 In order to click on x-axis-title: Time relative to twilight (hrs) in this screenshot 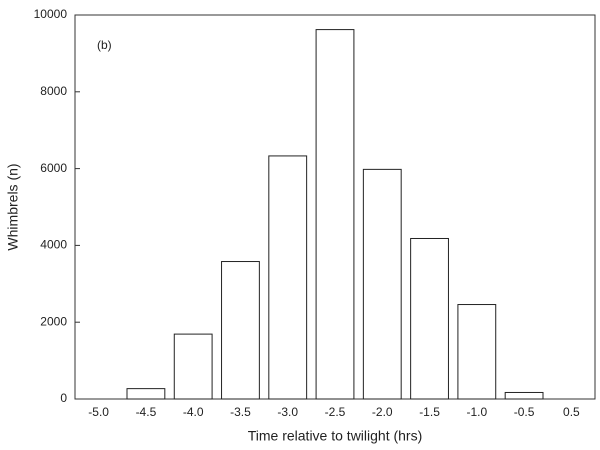, I will do `click(335, 436)`.